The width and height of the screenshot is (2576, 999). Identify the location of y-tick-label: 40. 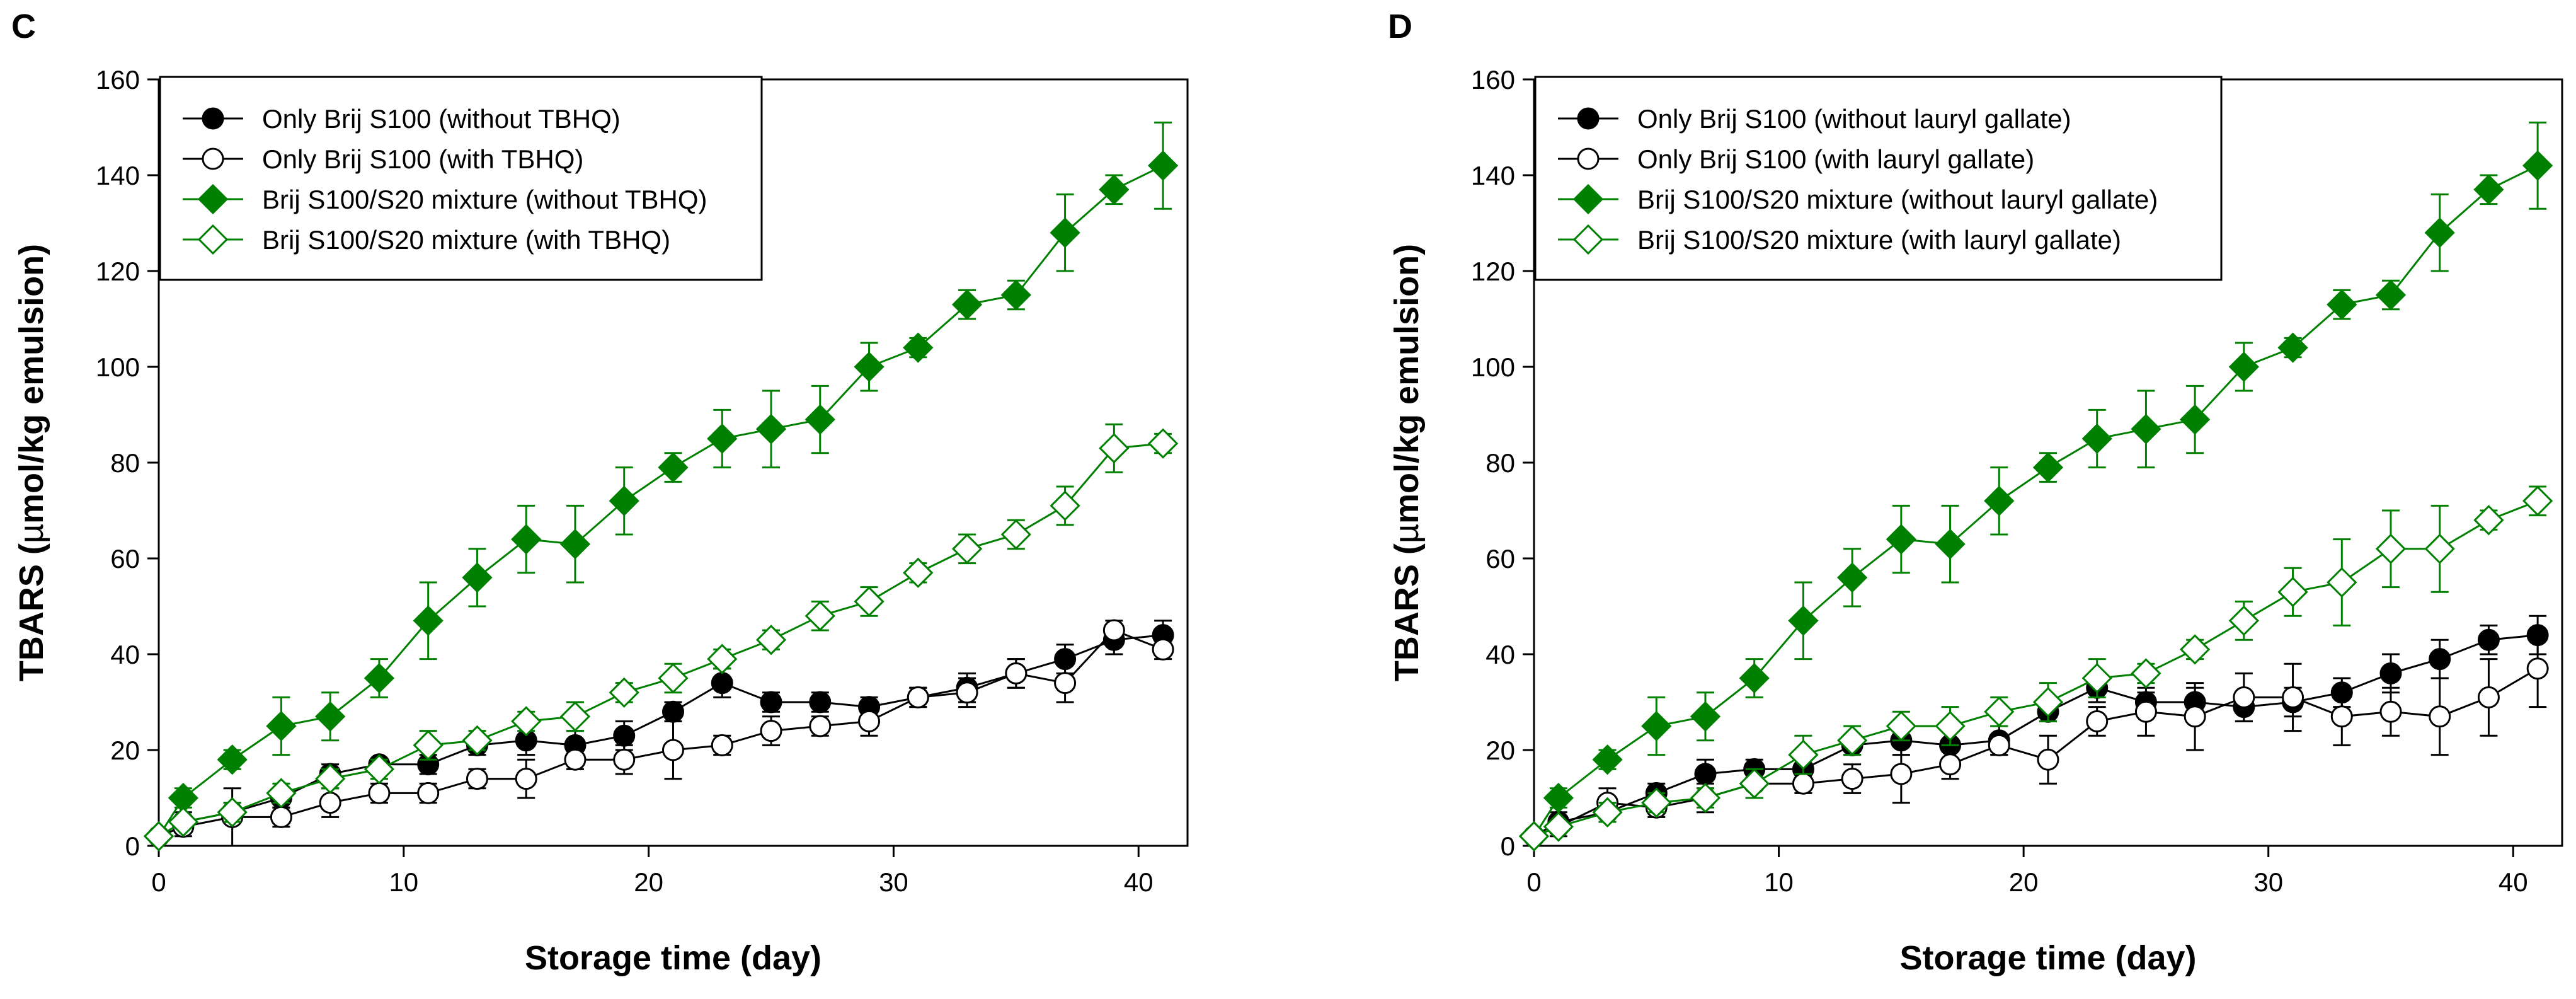
(125, 654).